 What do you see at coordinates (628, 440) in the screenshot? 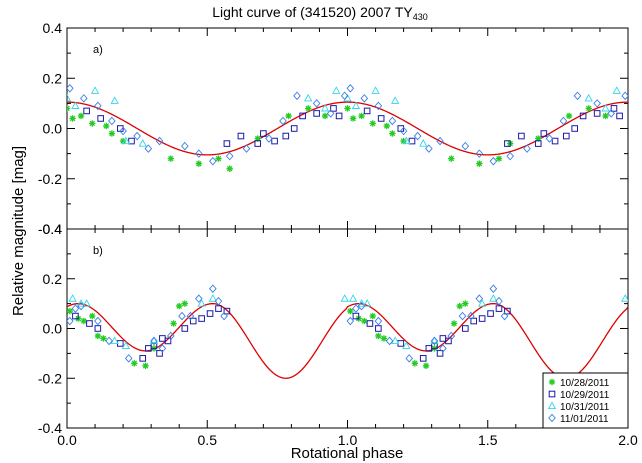
I see `x-tick-label: 2.0` at bounding box center [628, 440].